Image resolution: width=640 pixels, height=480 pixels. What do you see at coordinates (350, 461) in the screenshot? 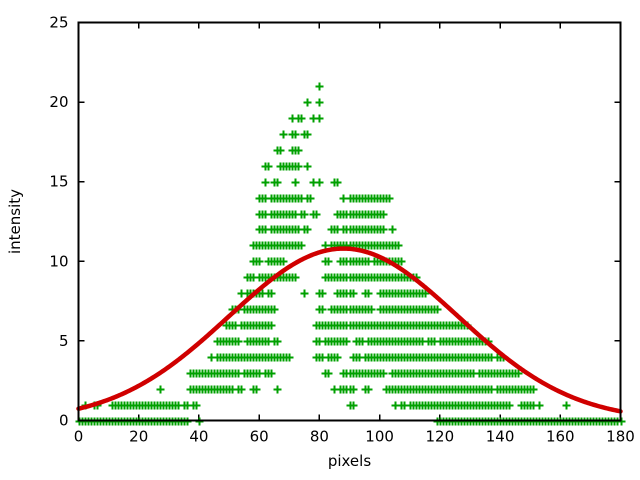
I see `x-axis-label: pixels` at bounding box center [350, 461].